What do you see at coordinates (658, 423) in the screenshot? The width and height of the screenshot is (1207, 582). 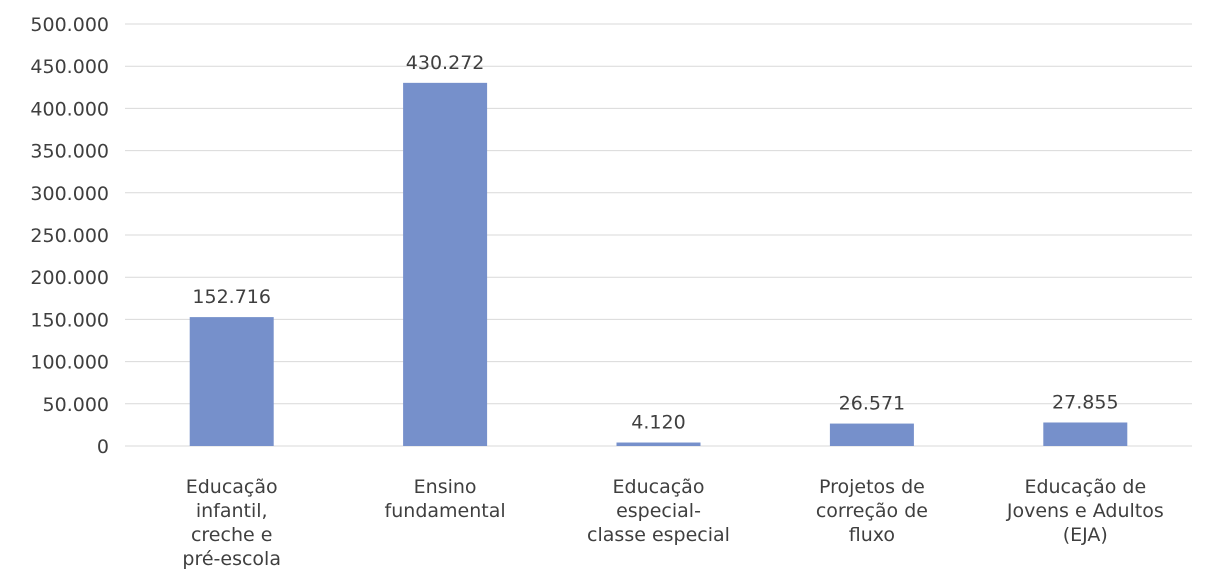 I see `data-label: 4.120` at bounding box center [658, 423].